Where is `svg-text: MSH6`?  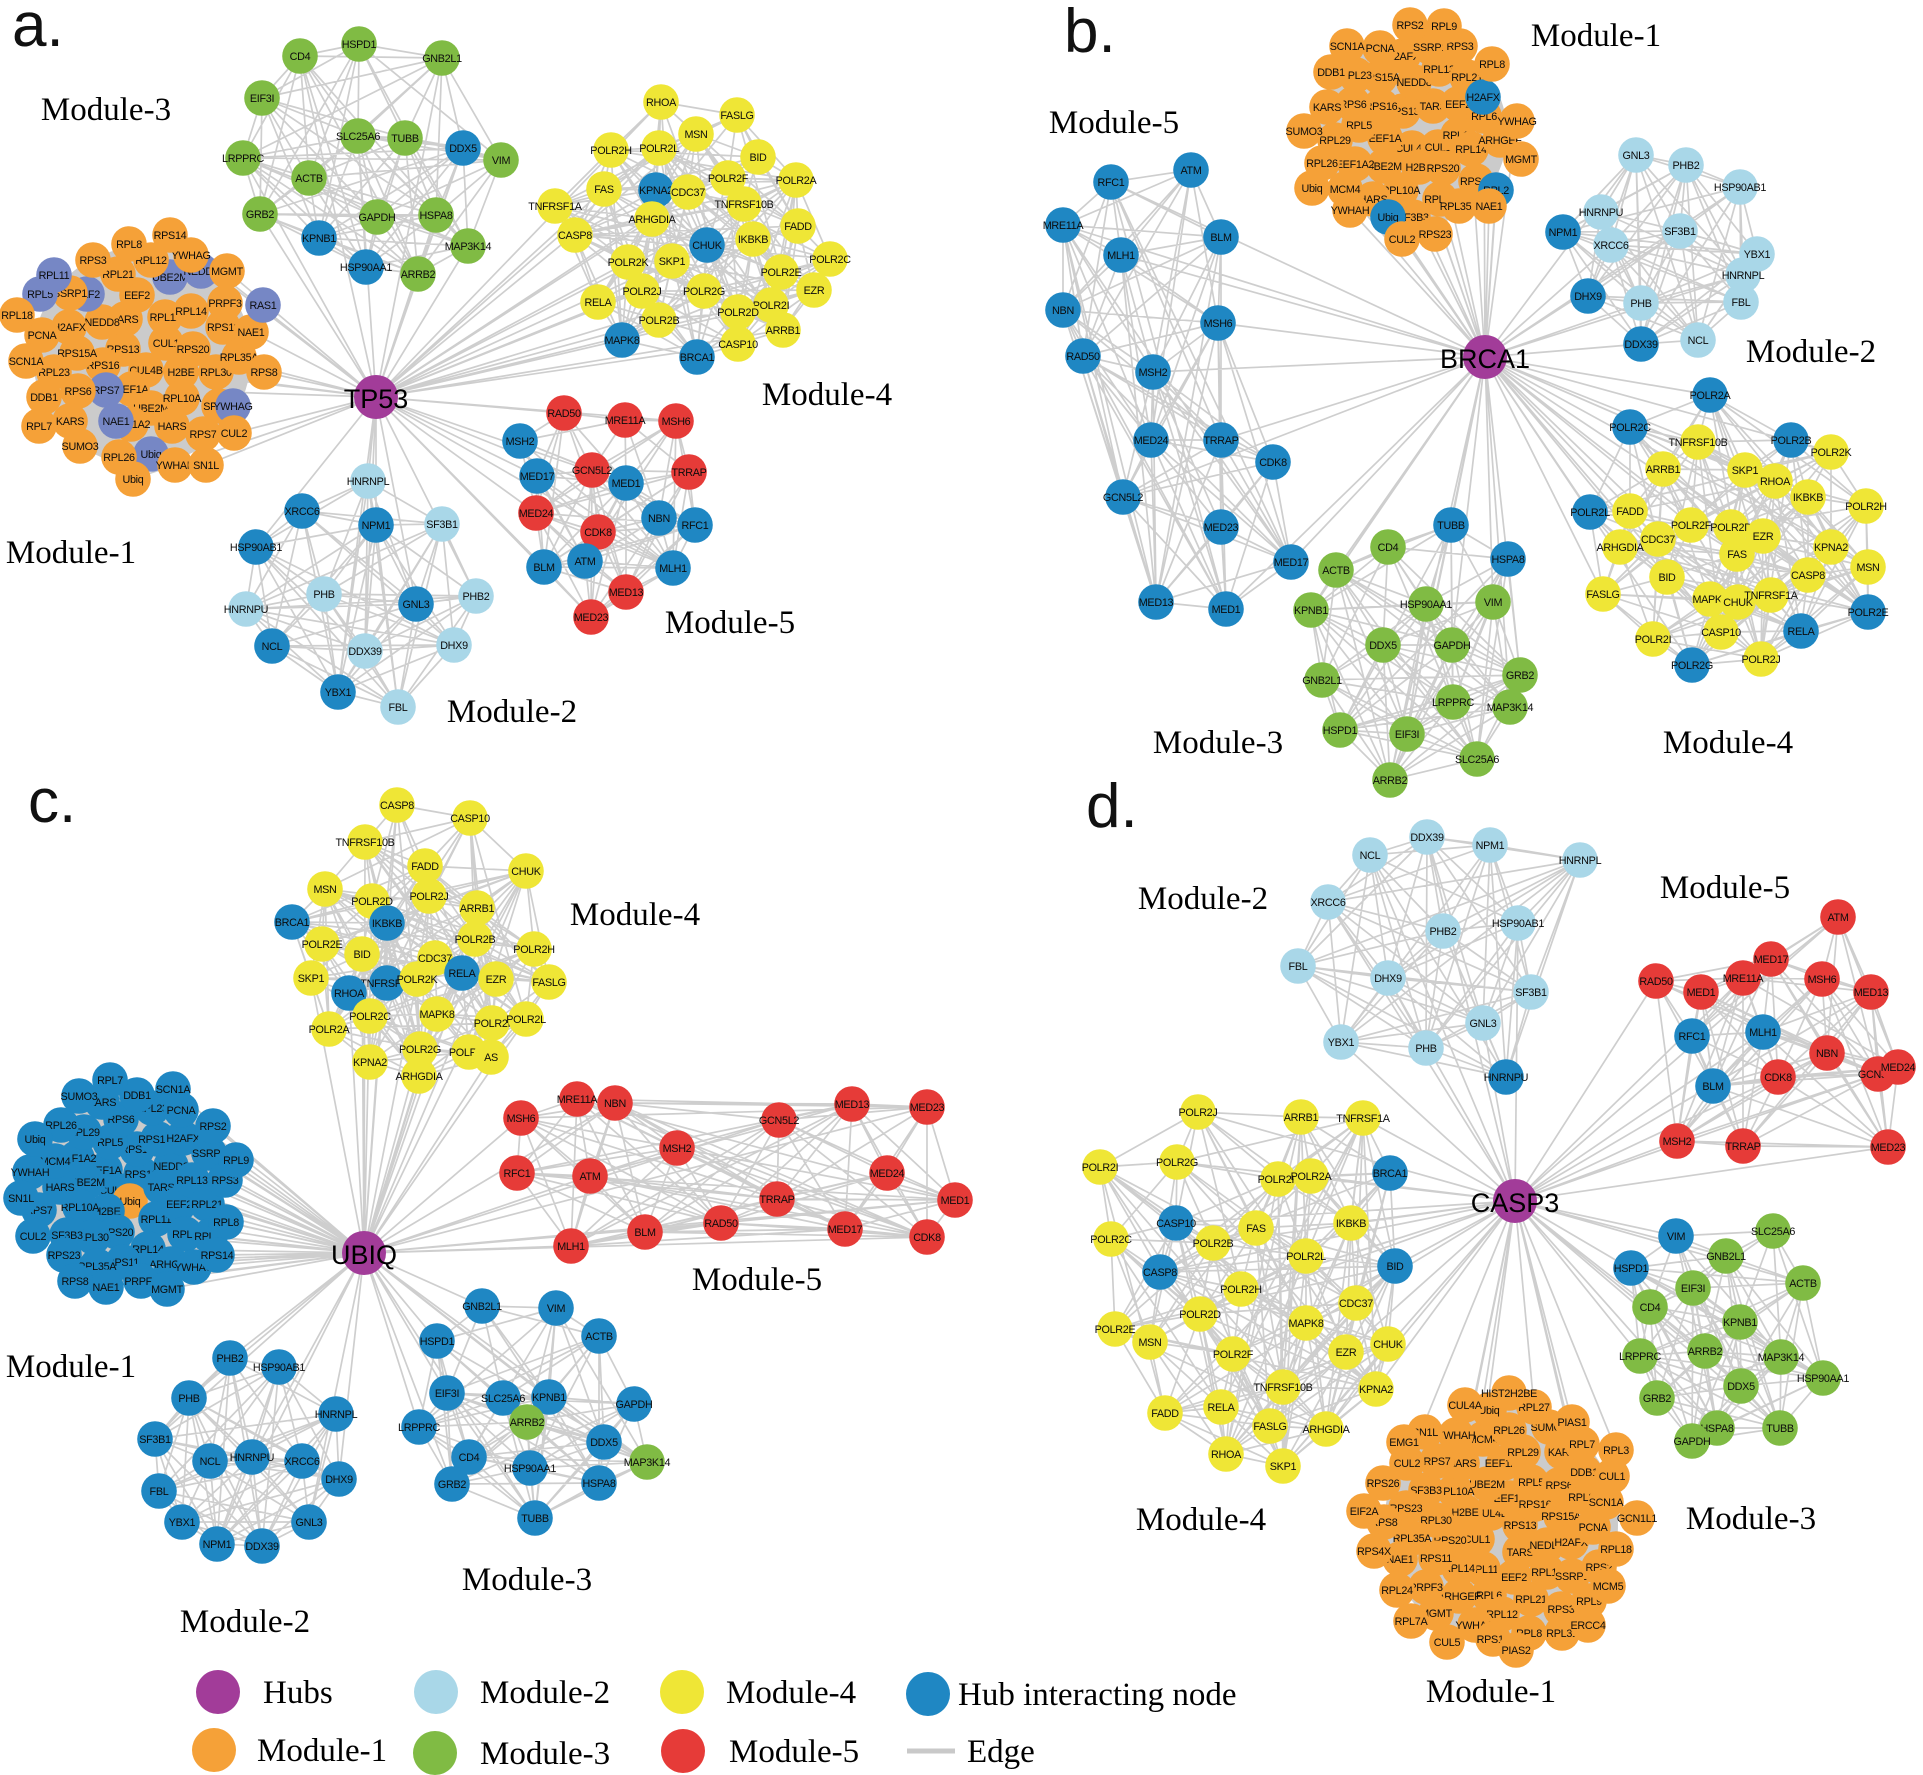 svg-text: MSH6 is located at coordinates (676, 422).